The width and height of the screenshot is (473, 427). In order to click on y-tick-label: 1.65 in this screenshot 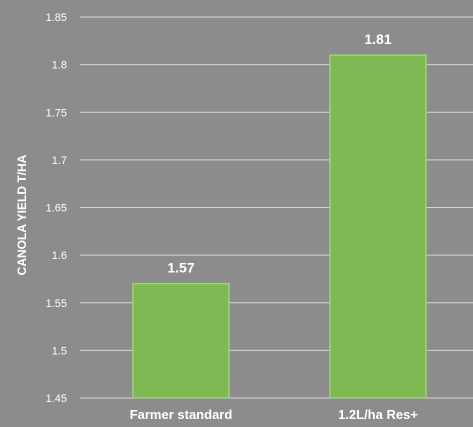, I will do `click(56, 209)`.